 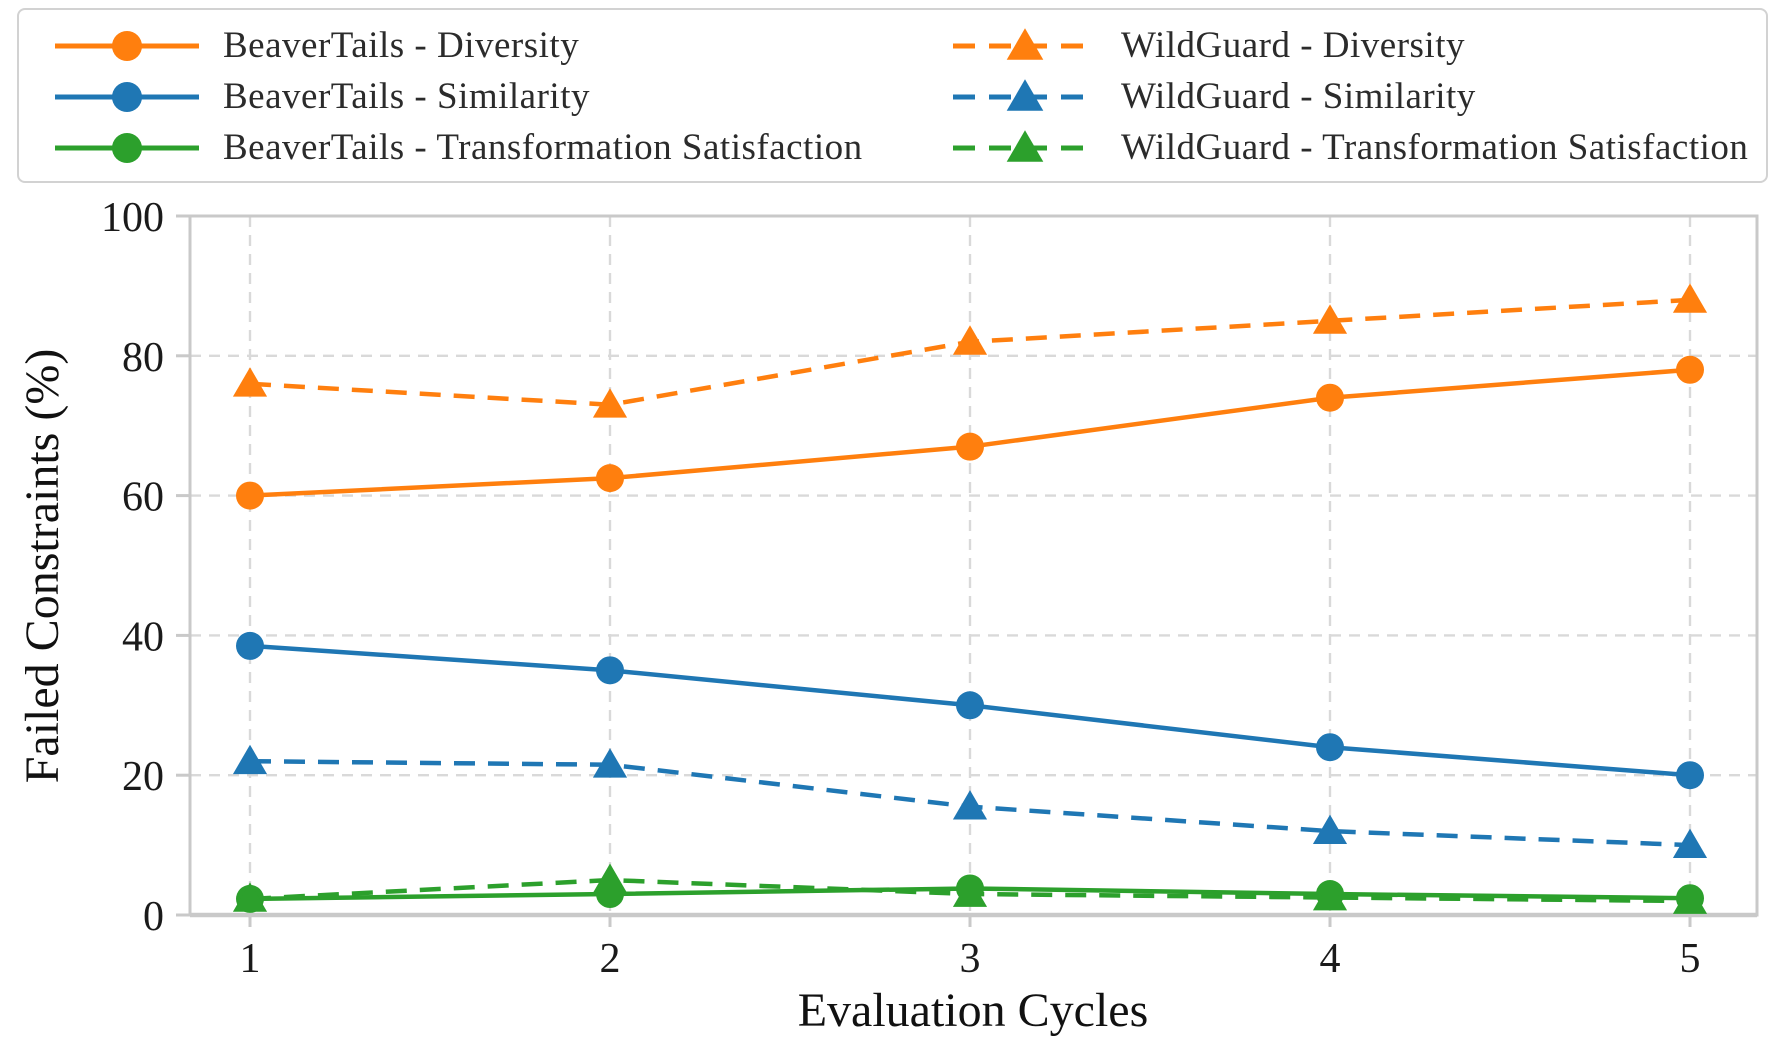 I want to click on legend-item-beavertails-similarity: BeaverTails - Similarity, so click(x=475, y=97).